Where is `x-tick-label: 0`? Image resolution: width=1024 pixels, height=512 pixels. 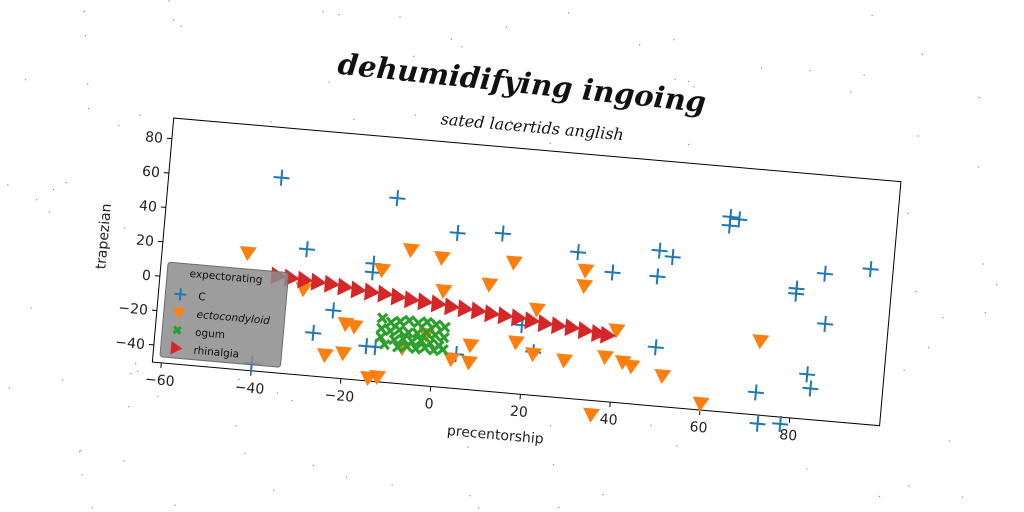
x-tick-label: 0 is located at coordinates (429, 404).